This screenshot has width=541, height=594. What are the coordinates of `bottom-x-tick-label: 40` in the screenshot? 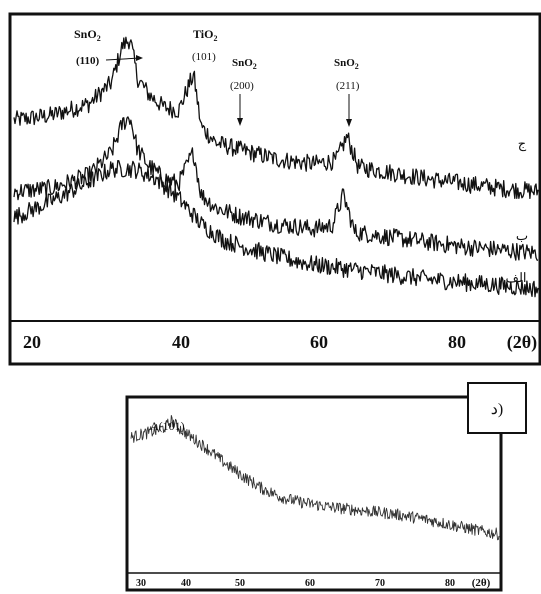 It's located at (186, 583).